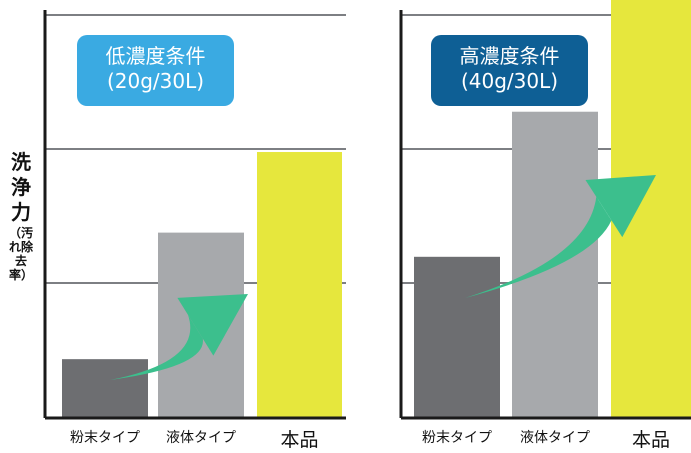 This screenshot has width=691, height=453. I want to click on low-concentration-badge: 低濃度条件 (20g/30L), so click(155, 70).